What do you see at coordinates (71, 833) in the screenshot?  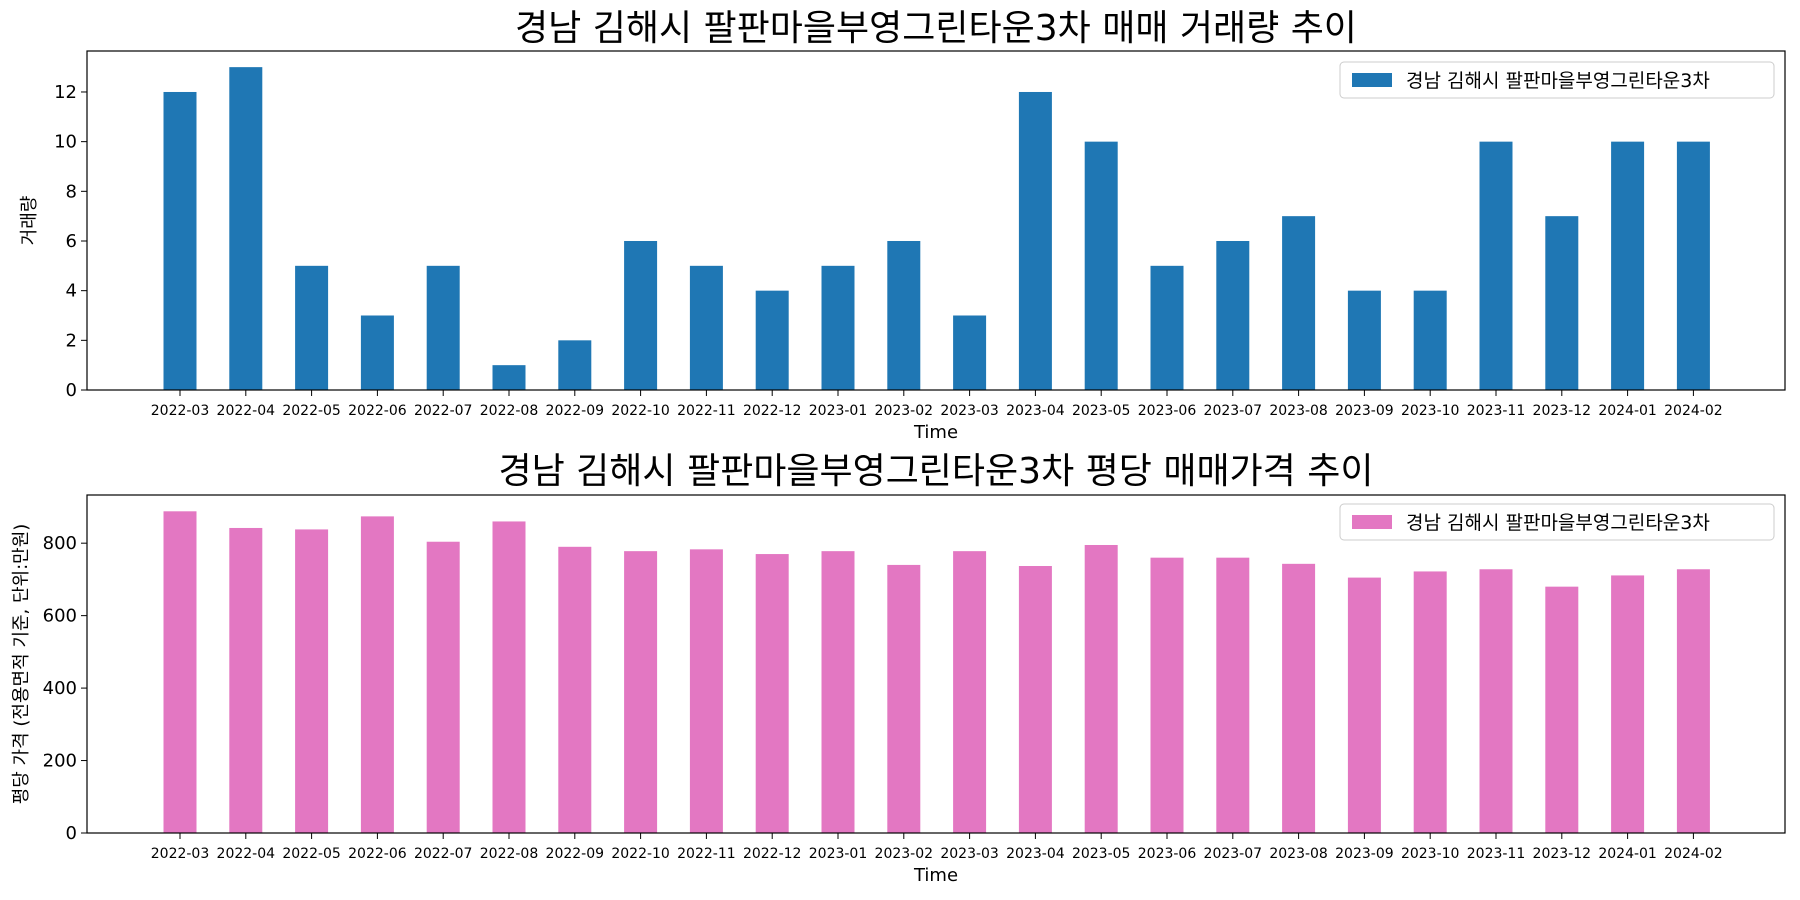 I see `y-tick-label: 0` at bounding box center [71, 833].